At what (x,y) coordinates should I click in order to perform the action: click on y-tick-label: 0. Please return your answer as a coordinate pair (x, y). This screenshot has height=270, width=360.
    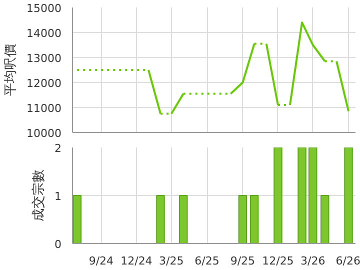
    Looking at the image, I should click on (58, 244).